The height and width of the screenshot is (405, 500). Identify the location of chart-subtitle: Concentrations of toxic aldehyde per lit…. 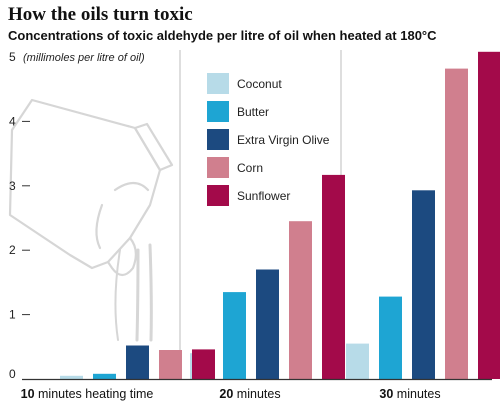
(222, 35).